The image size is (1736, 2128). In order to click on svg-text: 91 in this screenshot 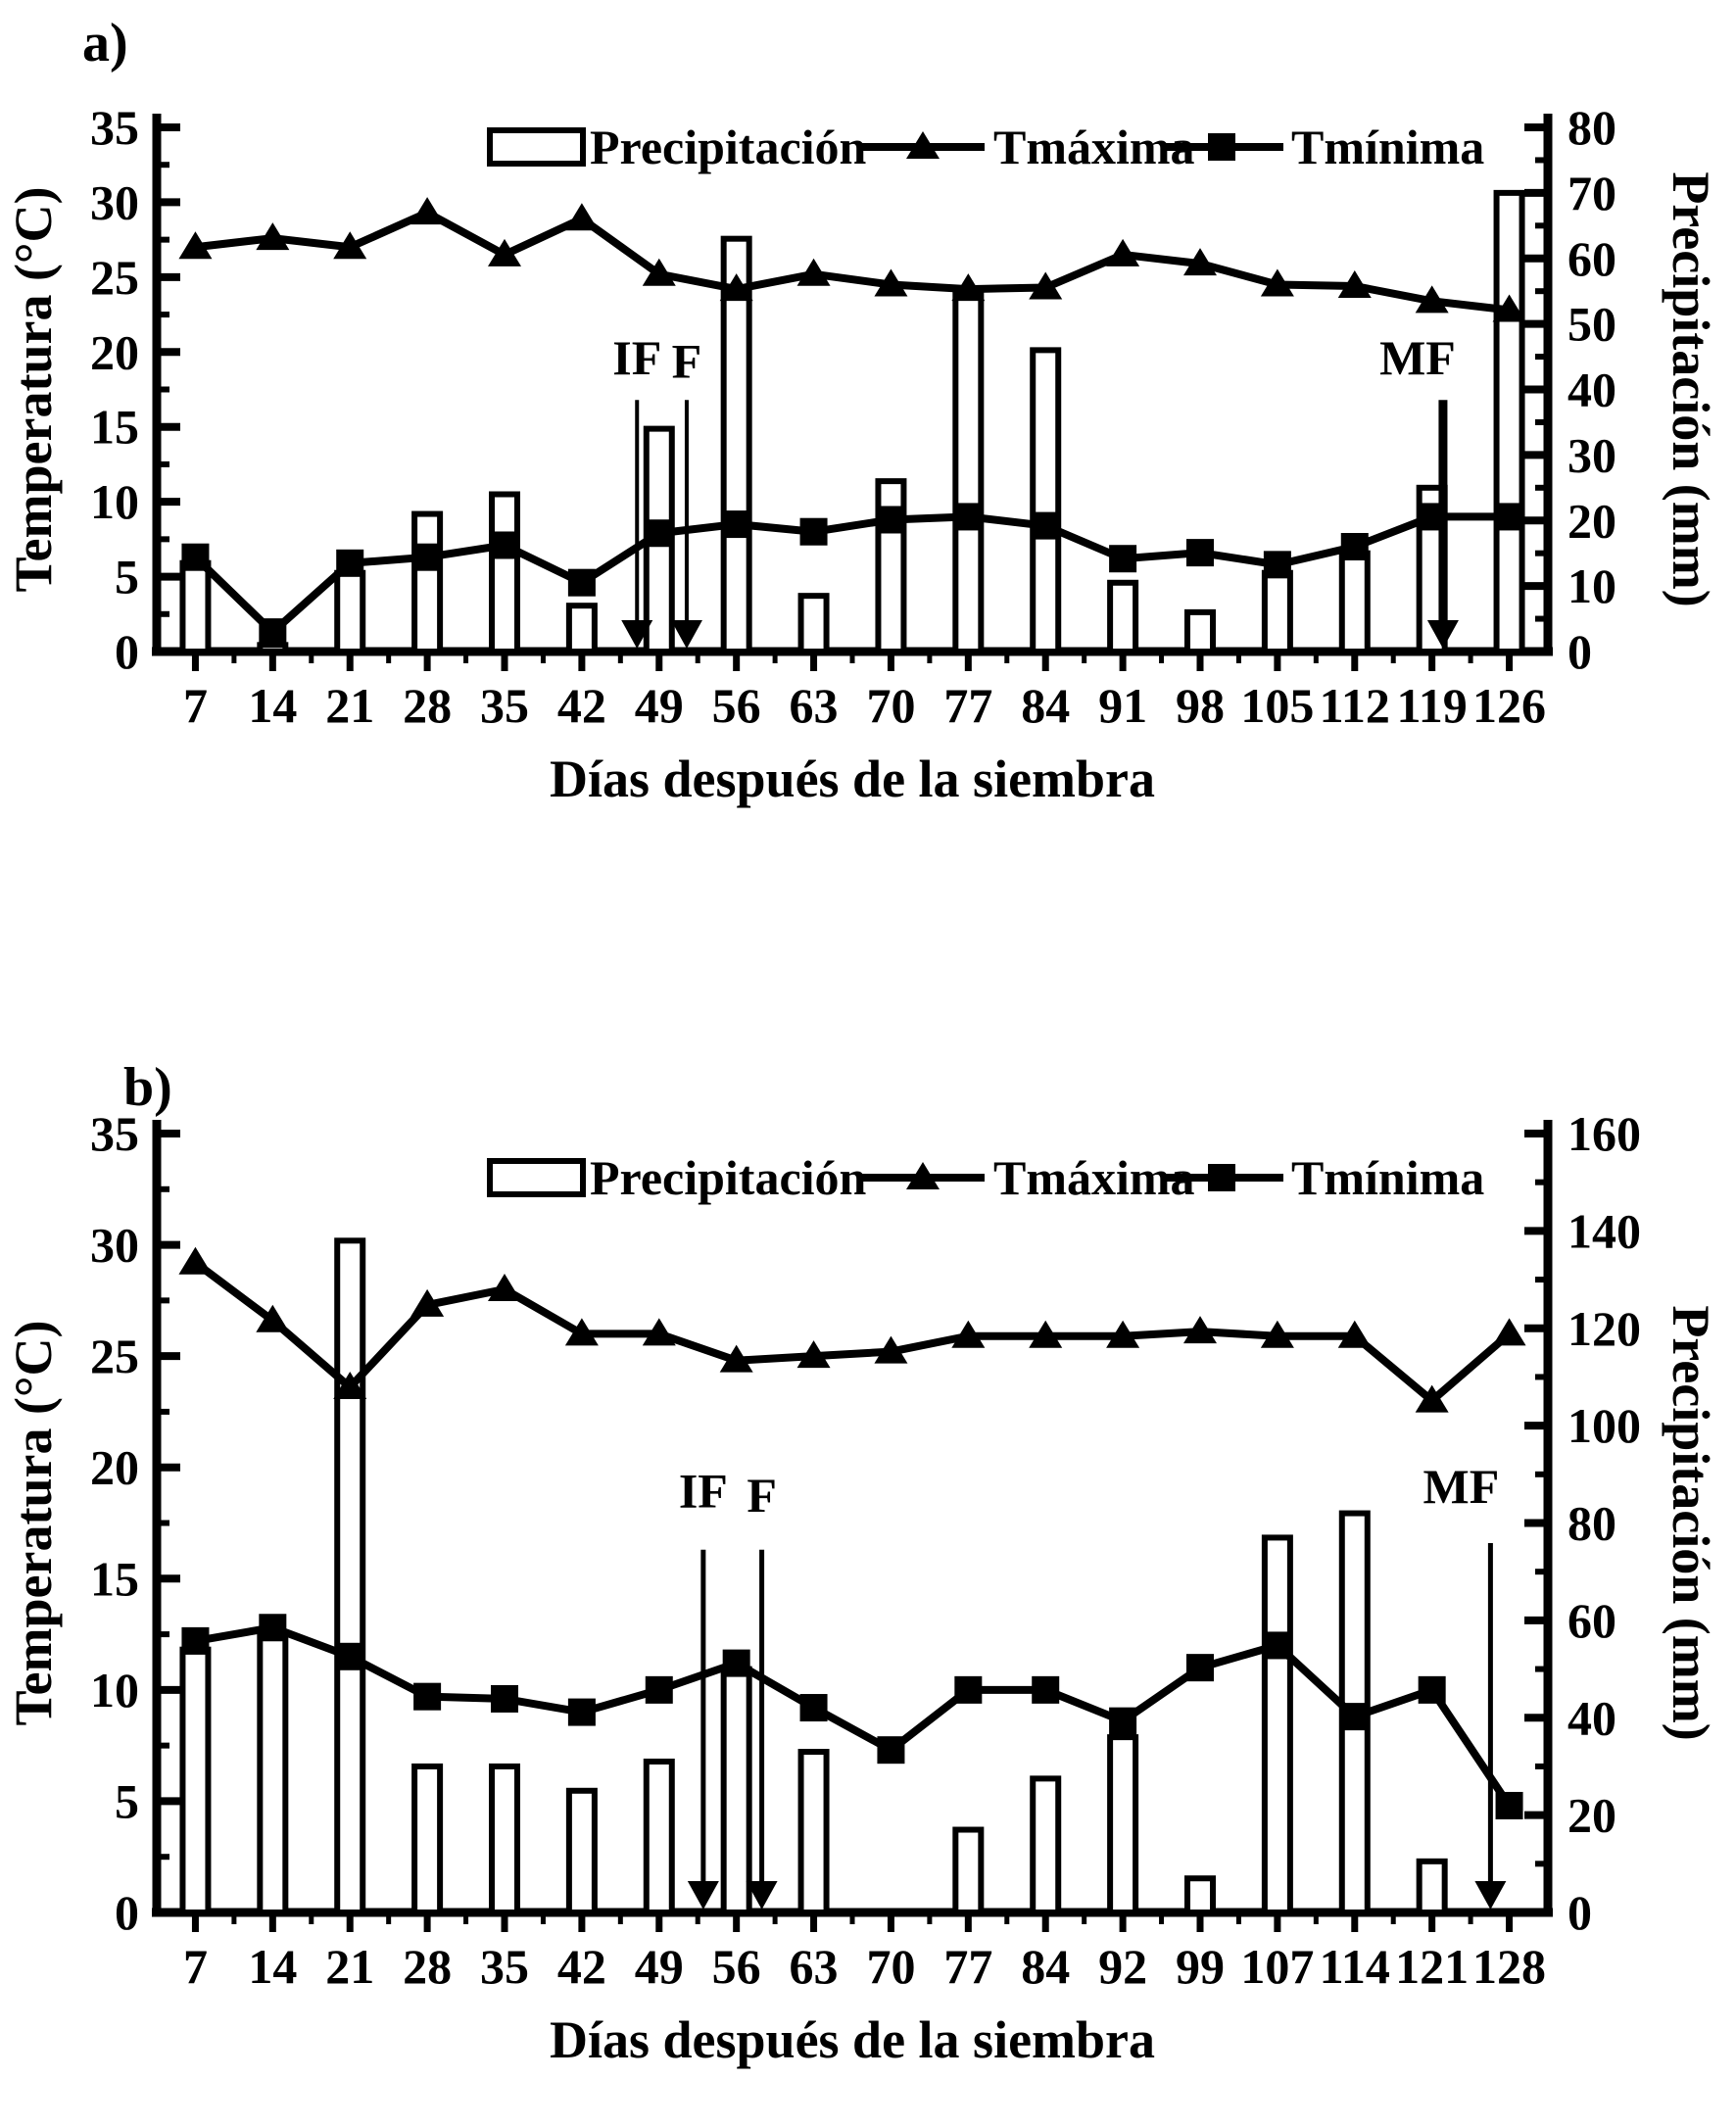, I will do `click(1123, 705)`.